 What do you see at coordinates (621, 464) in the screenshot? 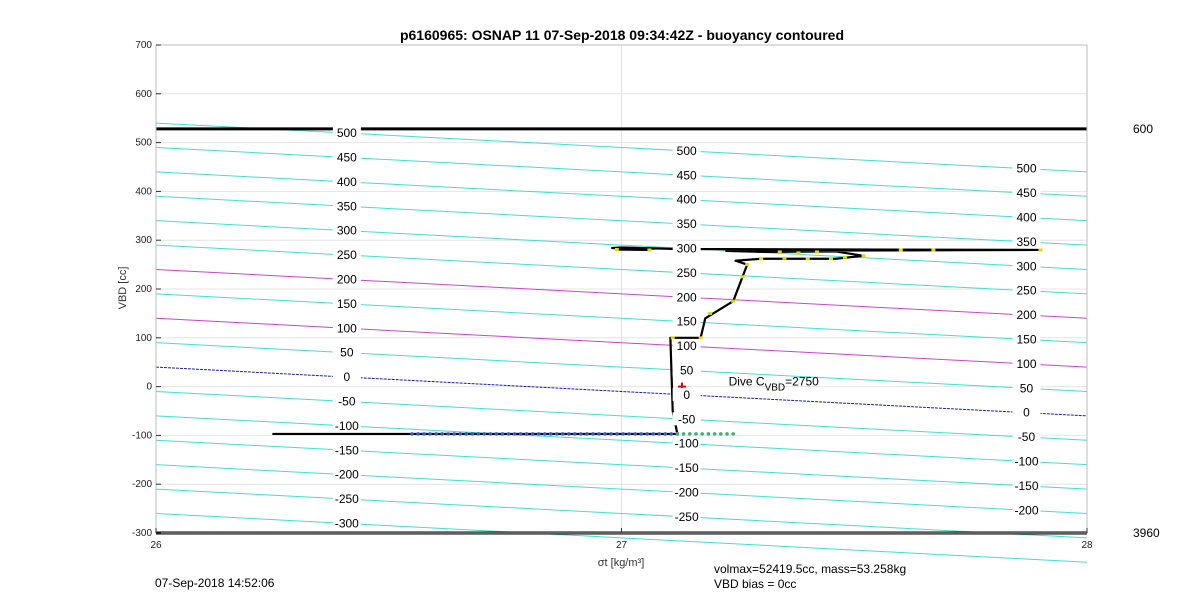
I see `contour--150` at bounding box center [621, 464].